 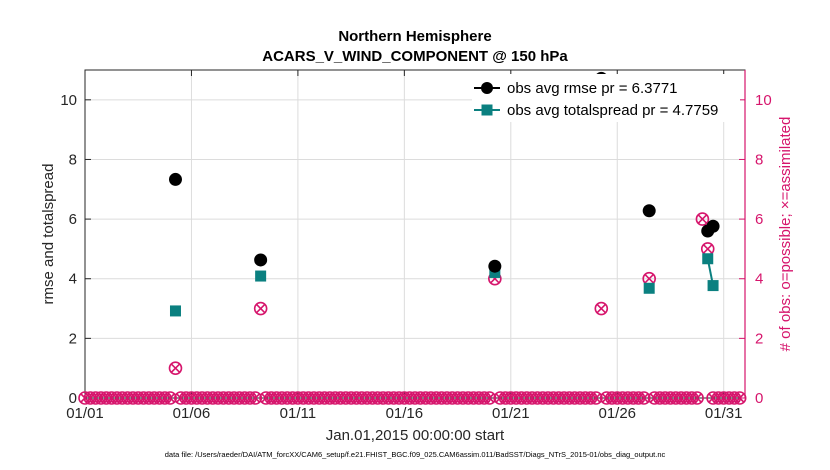 What do you see at coordinates (192, 413) in the screenshot?
I see `x-tick-label: 01/06` at bounding box center [192, 413].